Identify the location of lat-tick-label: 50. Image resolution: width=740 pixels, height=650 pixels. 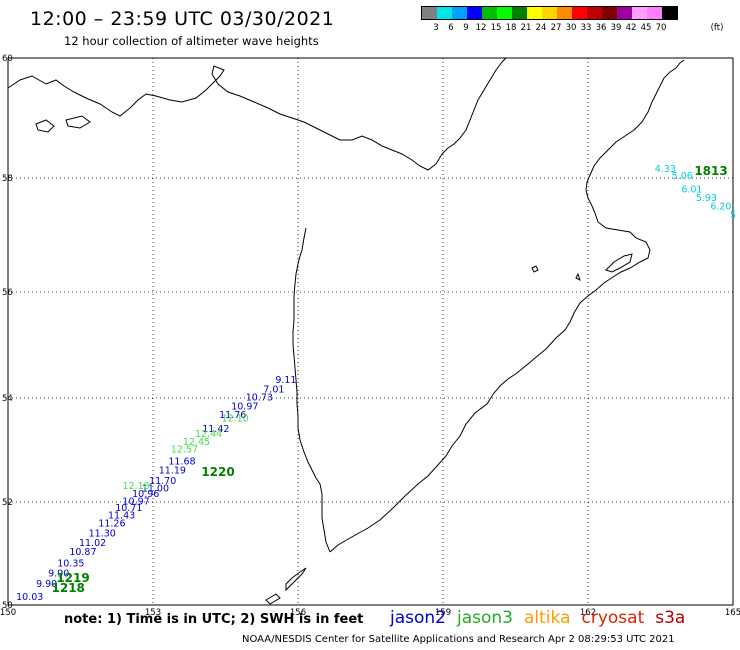
(7, 606).